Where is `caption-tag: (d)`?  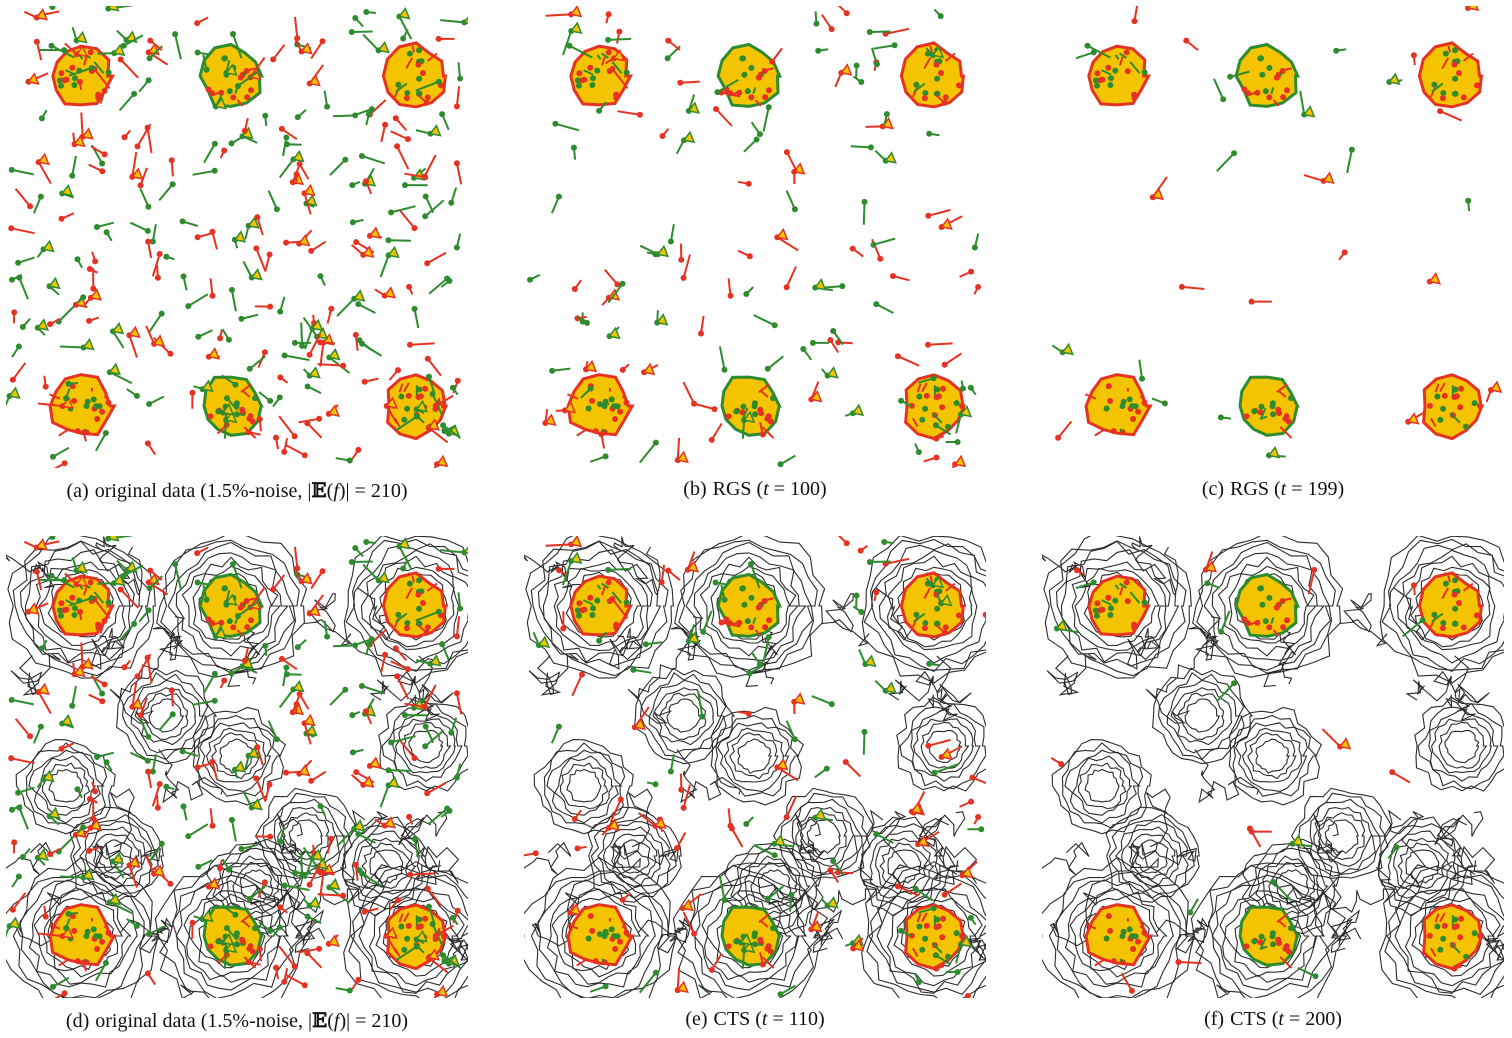
caption-tag: (d) is located at coordinates (77, 1021).